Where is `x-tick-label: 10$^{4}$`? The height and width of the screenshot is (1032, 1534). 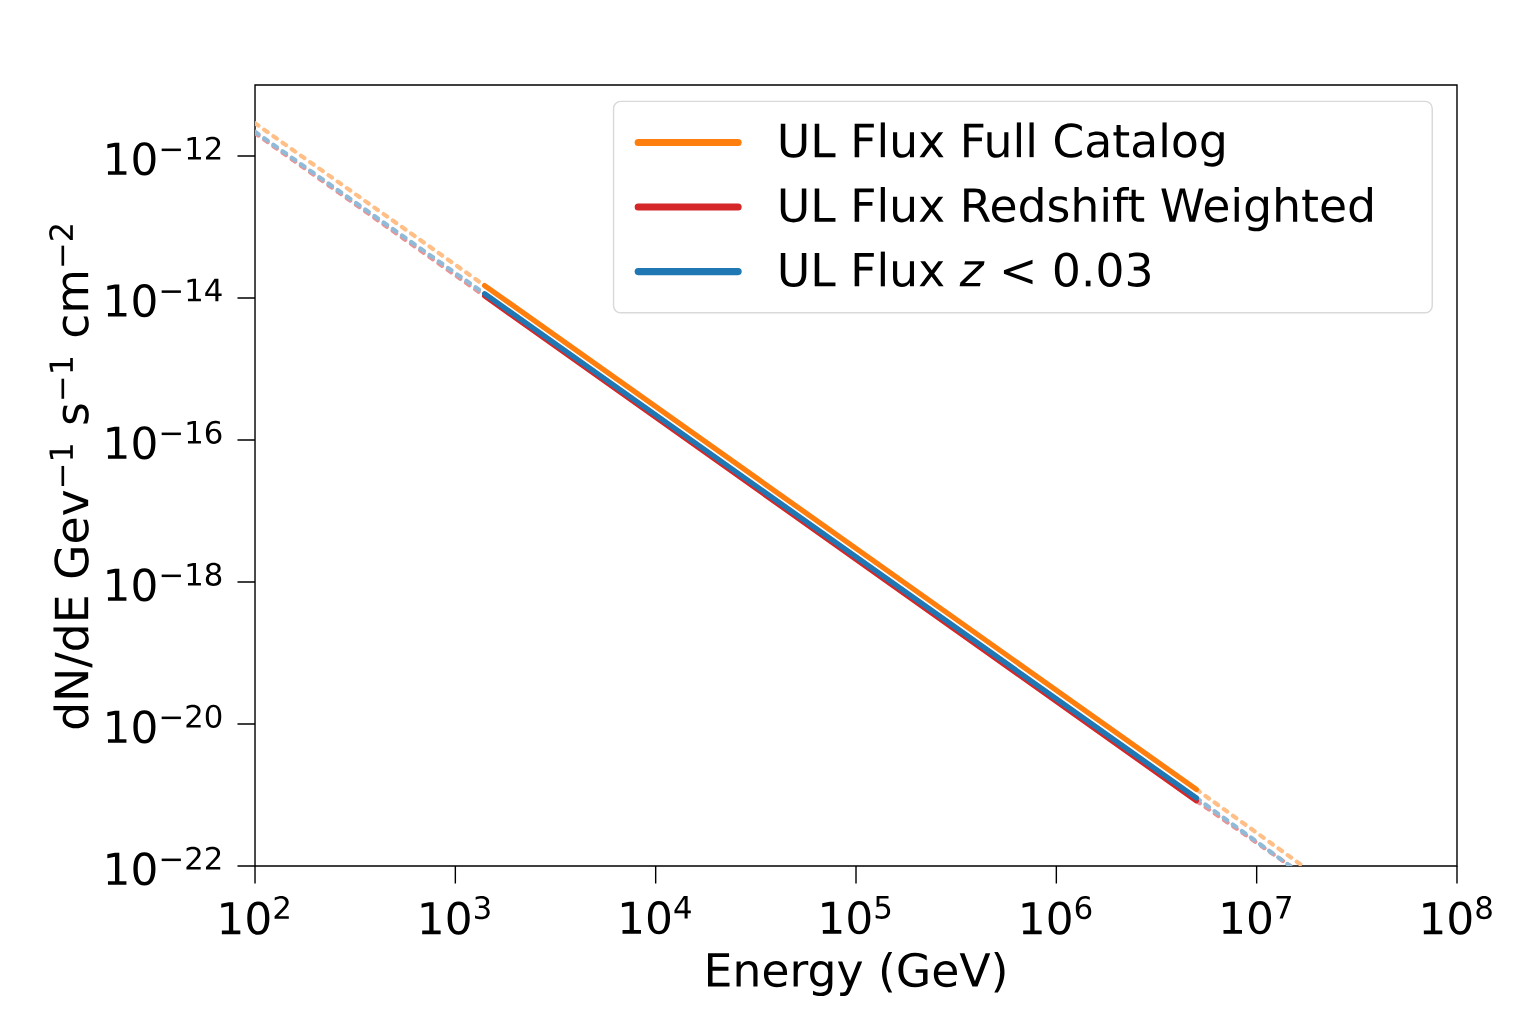
x-tick-label: 10$^{4}$ is located at coordinates (656, 915).